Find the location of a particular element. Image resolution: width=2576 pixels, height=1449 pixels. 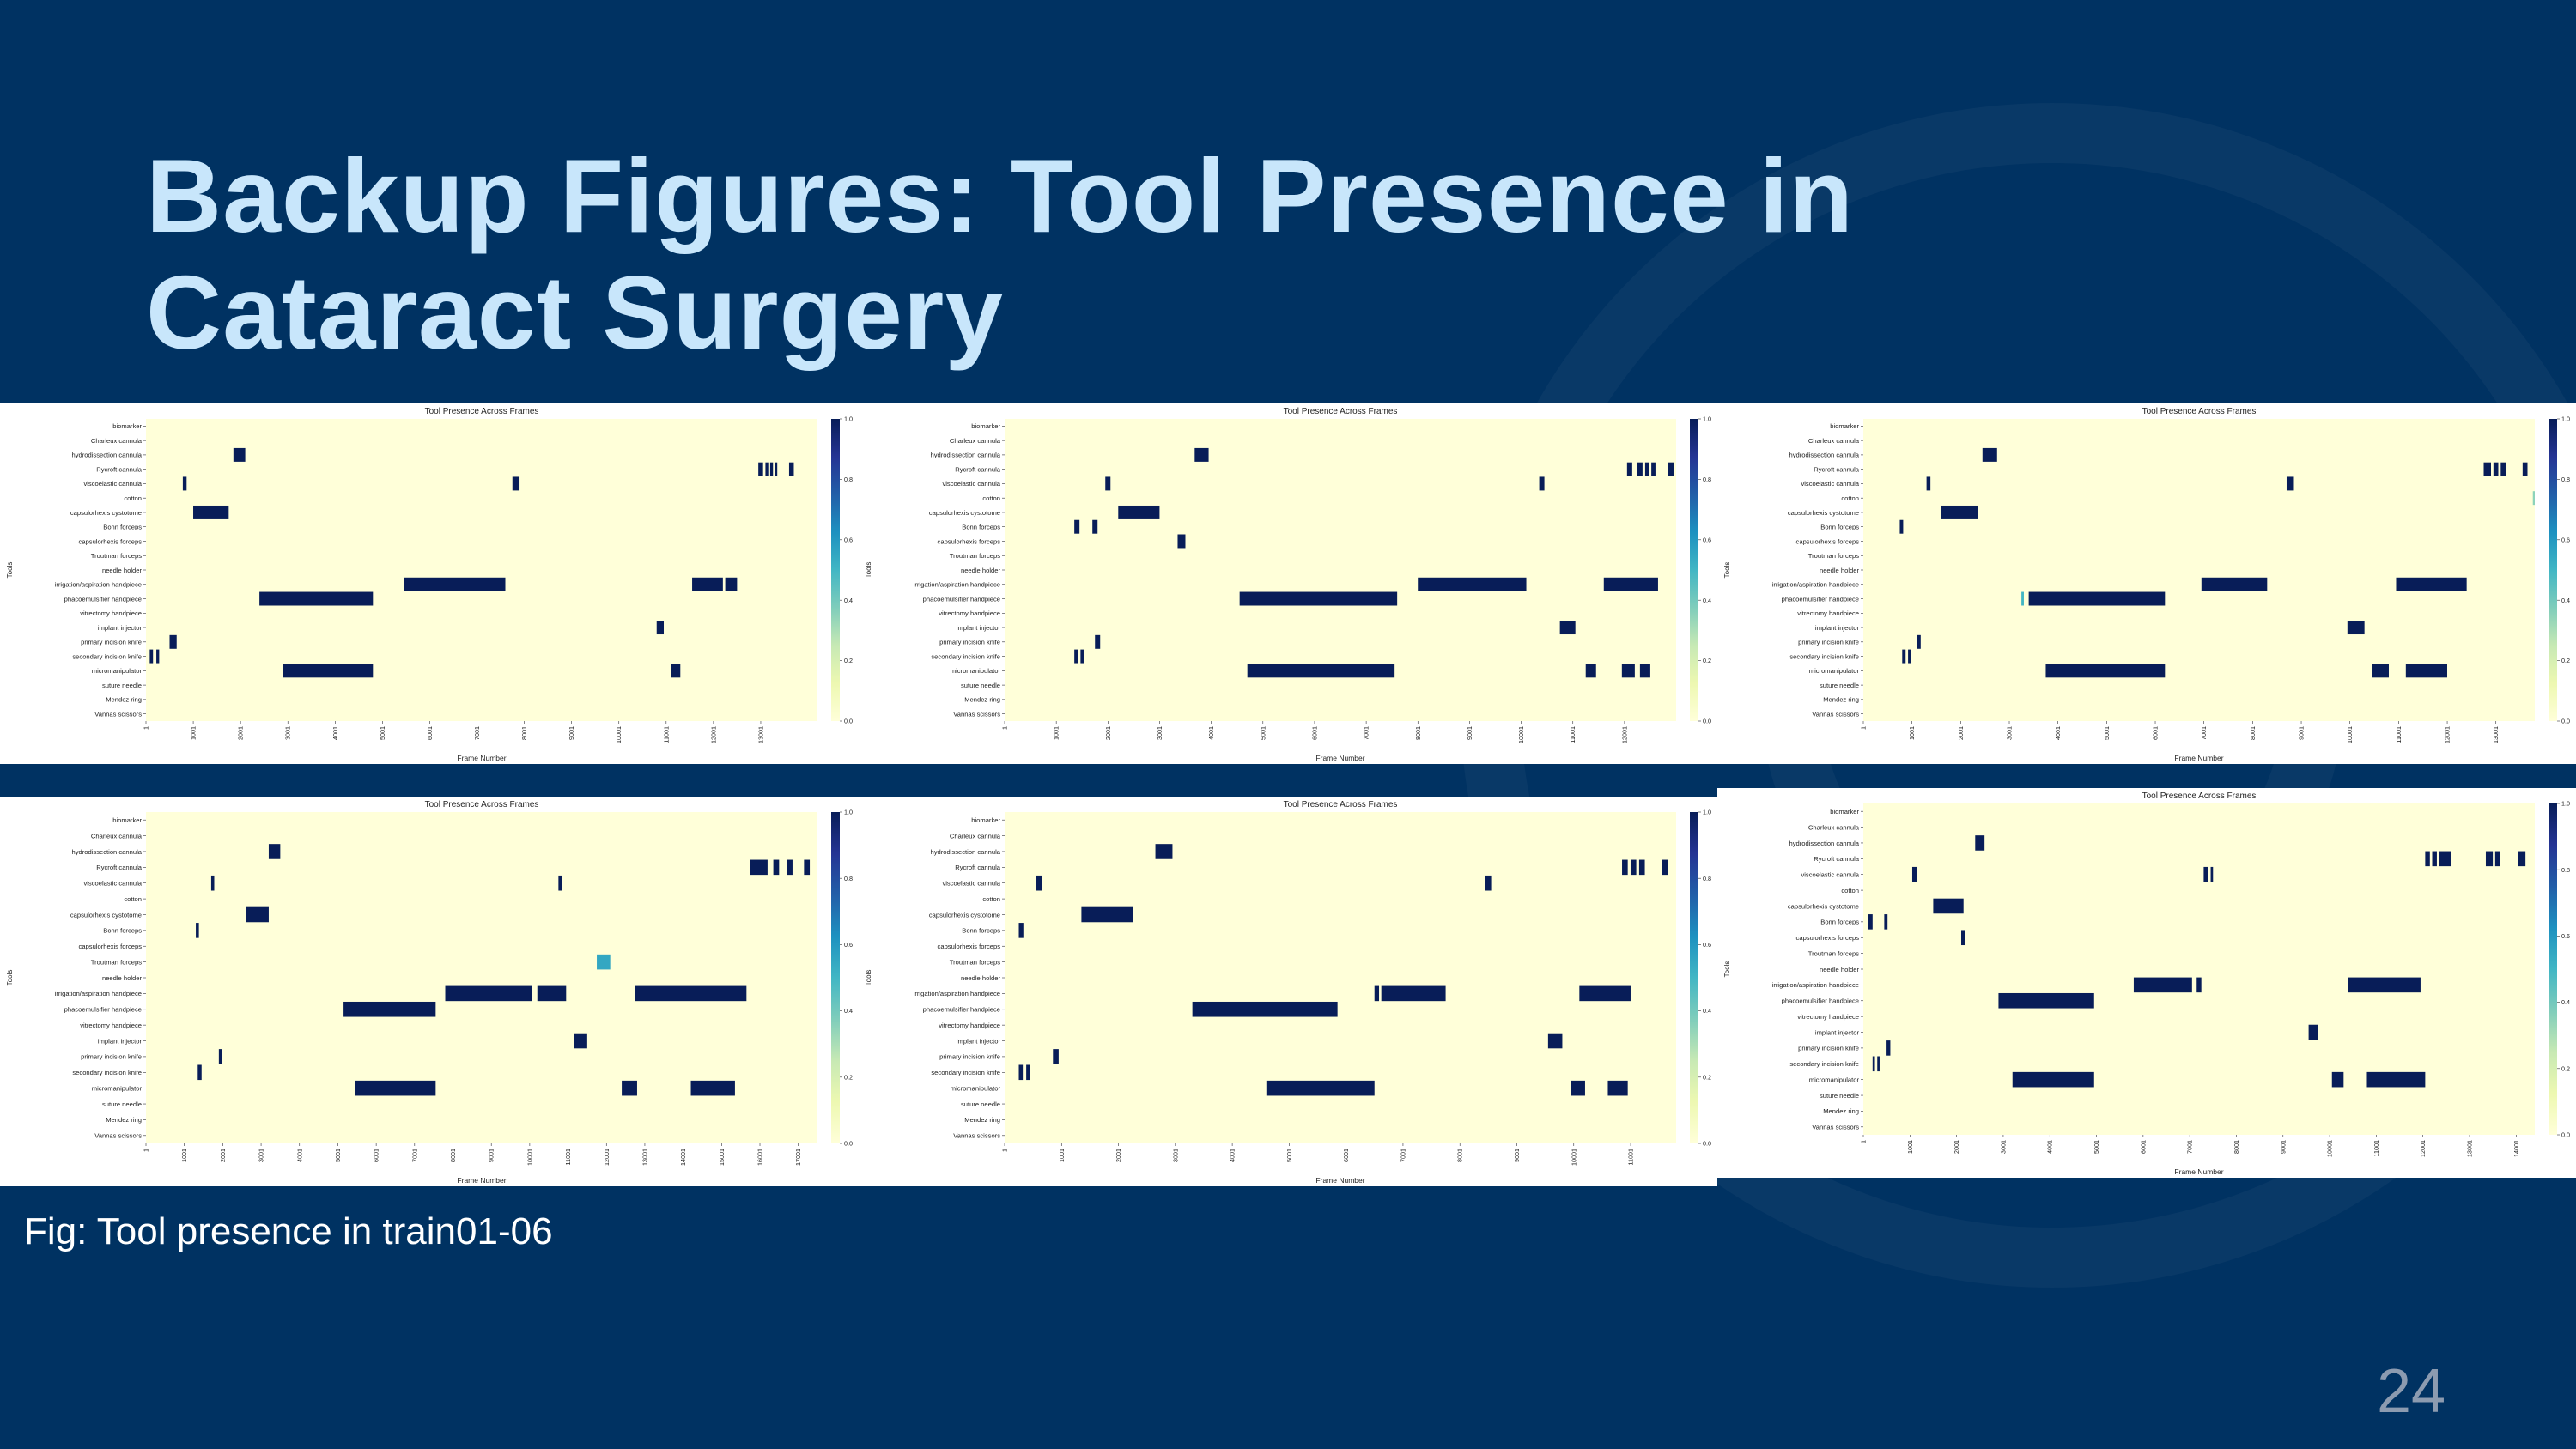

x-tick-label: 14001 is located at coordinates (683, 1157).